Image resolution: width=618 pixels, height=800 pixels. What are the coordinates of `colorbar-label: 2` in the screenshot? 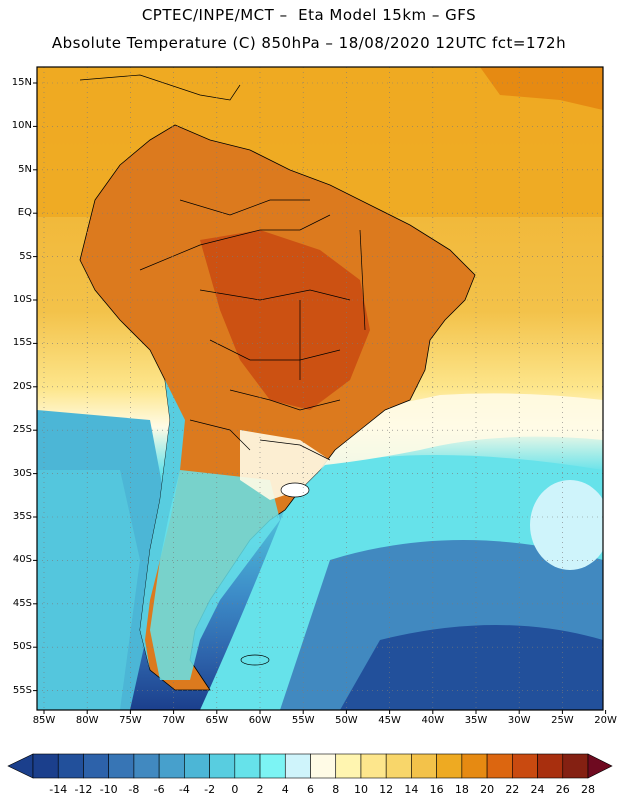 It's located at (260, 789).